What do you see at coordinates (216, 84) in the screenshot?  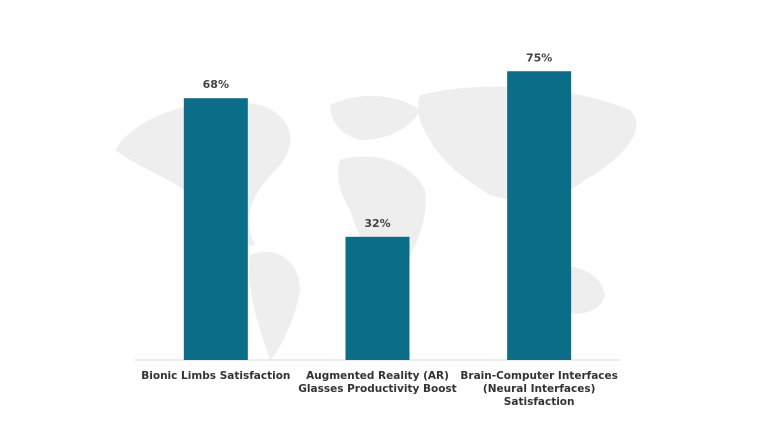 I see `data-label: 68%` at bounding box center [216, 84].